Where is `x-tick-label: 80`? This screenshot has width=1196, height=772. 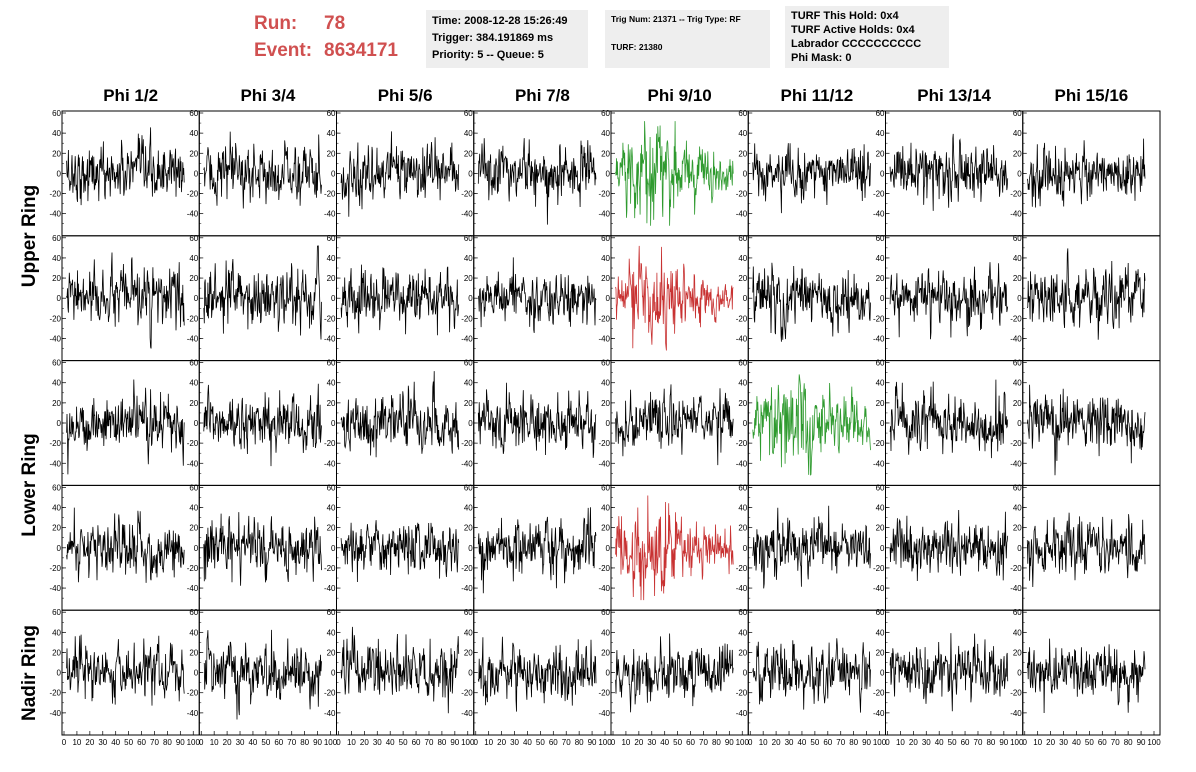
x-tick-label: 80 is located at coordinates (579, 742).